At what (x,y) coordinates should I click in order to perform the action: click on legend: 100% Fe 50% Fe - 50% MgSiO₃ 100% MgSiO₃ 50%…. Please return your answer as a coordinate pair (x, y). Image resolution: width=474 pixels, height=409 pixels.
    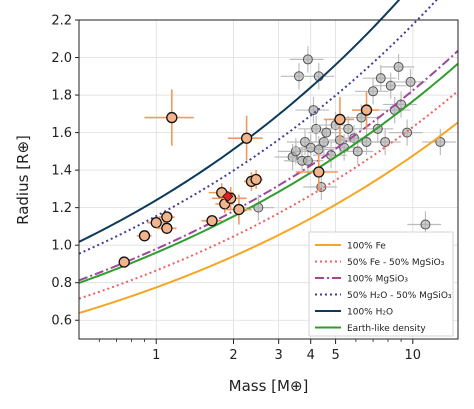
    Looking at the image, I should click on (381, 284).